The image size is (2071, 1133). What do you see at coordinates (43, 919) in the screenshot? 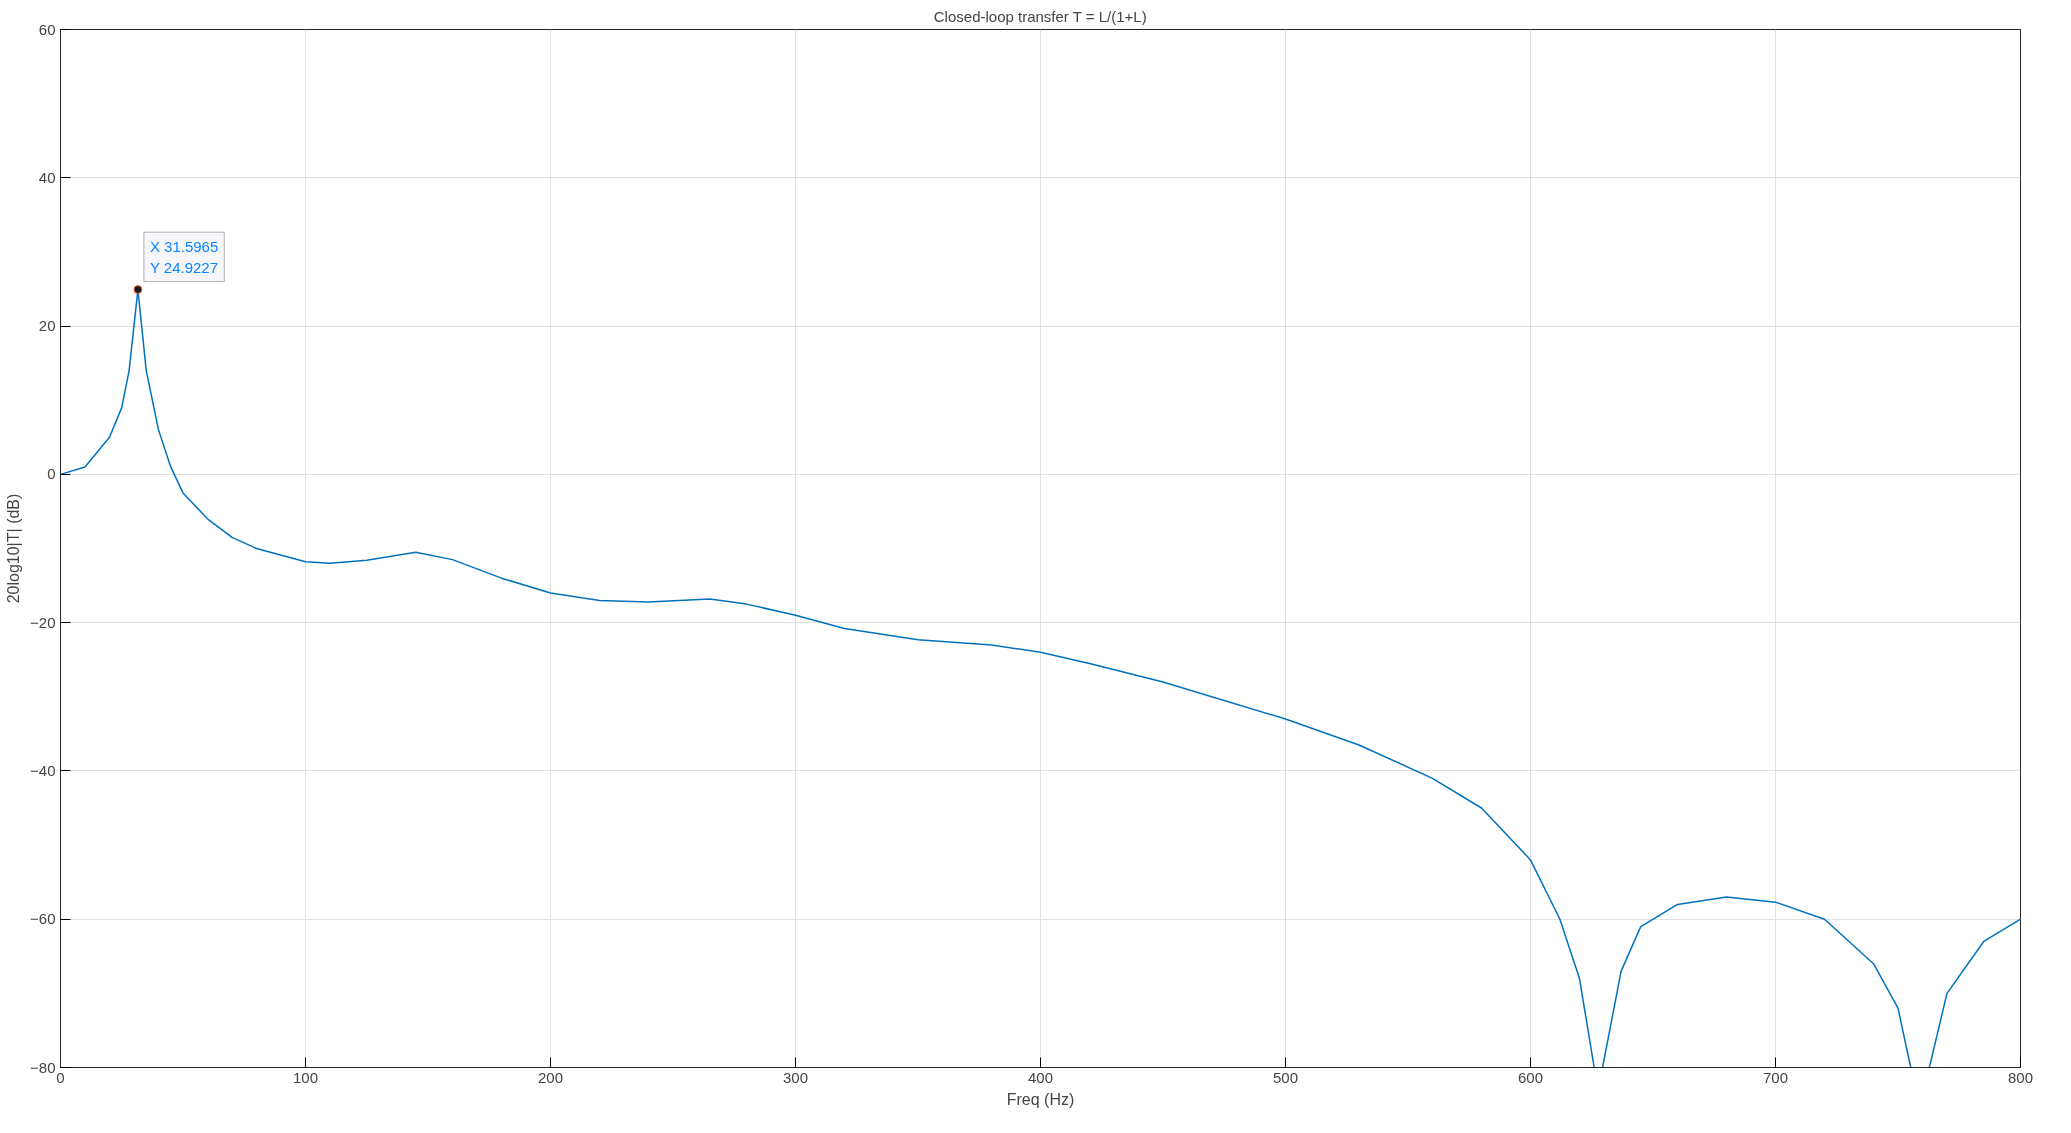
I see `y-tick-label: −60` at bounding box center [43, 919].